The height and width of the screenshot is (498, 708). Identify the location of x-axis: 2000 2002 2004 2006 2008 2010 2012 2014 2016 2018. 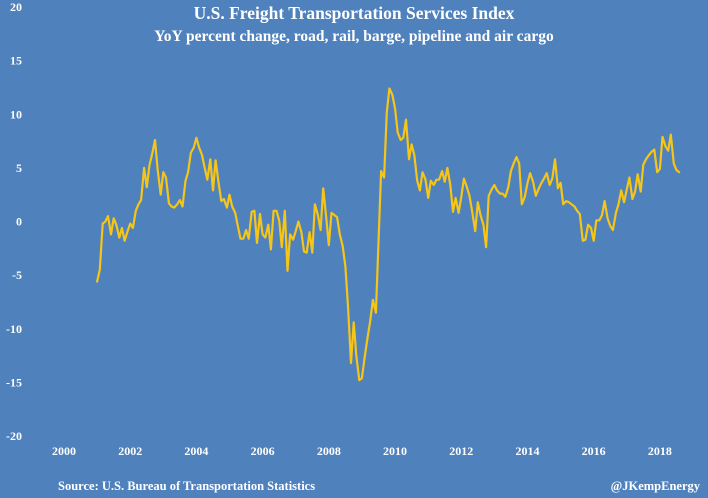
(362, 451).